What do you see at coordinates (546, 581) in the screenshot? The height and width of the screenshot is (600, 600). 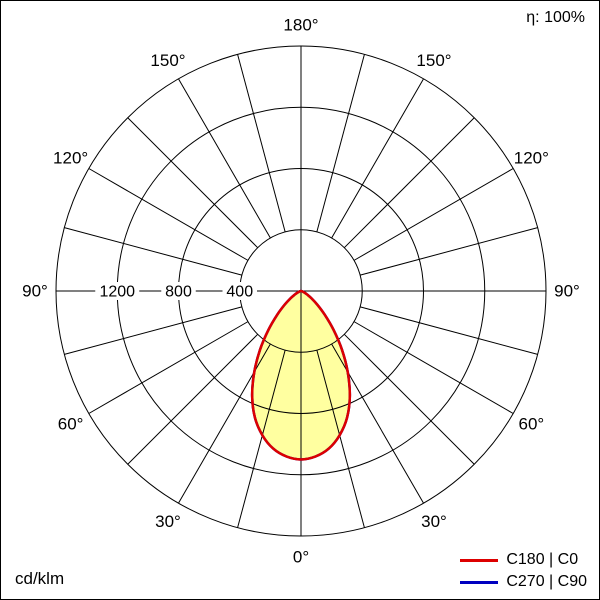 I see `legend-label-c90: C270 | C90` at bounding box center [546, 581].